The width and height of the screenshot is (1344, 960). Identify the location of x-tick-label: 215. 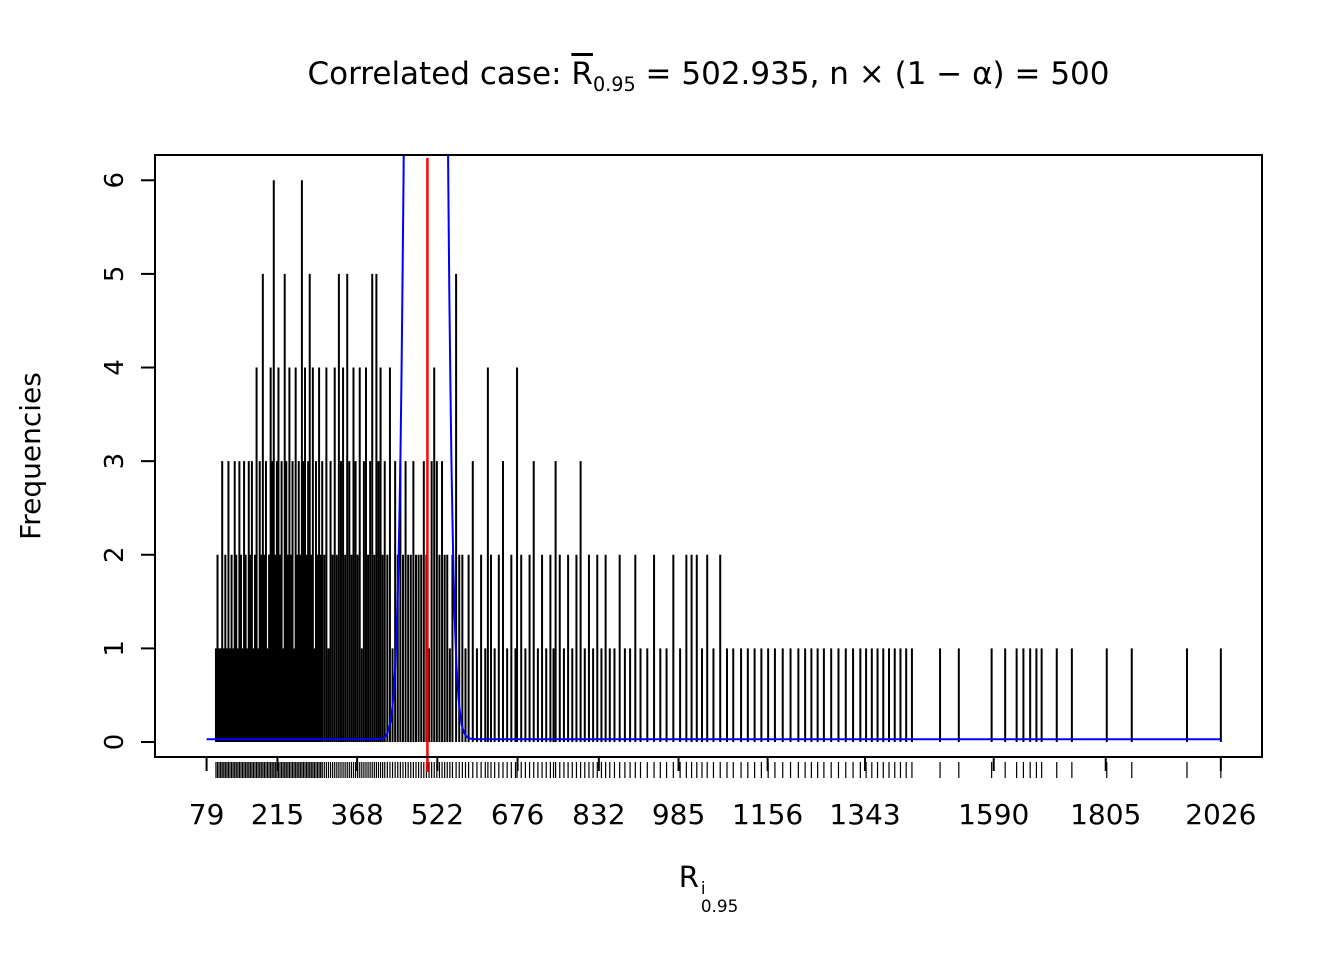
(277, 814).